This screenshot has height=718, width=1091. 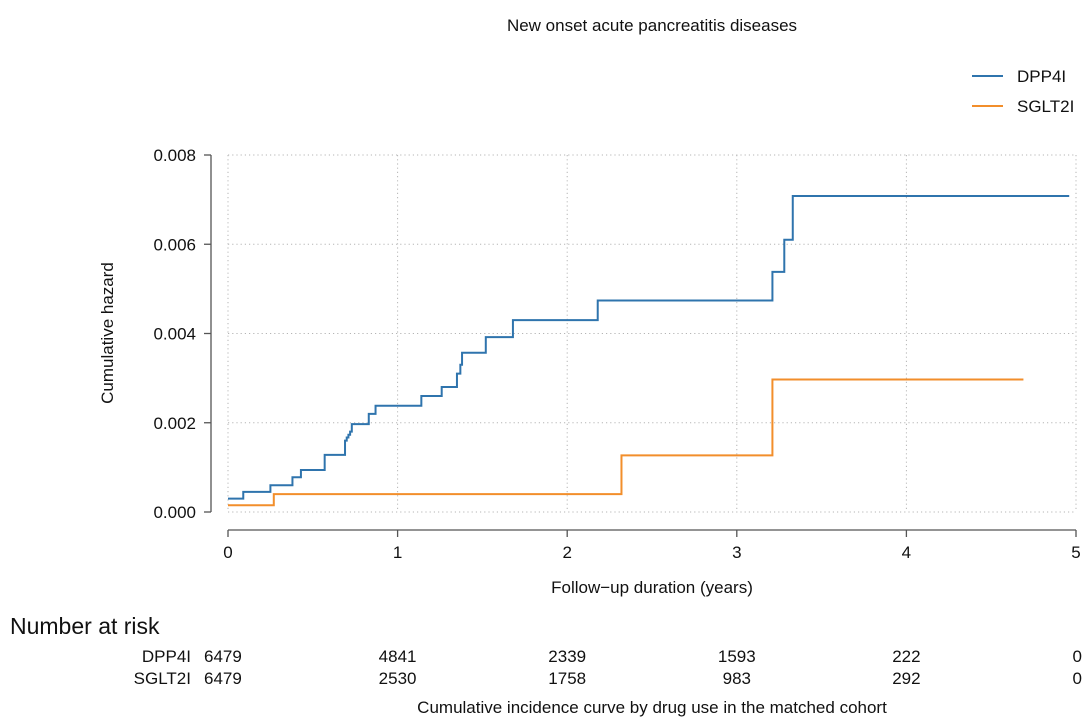 I want to click on risk-count: 2339, so click(x=567, y=656).